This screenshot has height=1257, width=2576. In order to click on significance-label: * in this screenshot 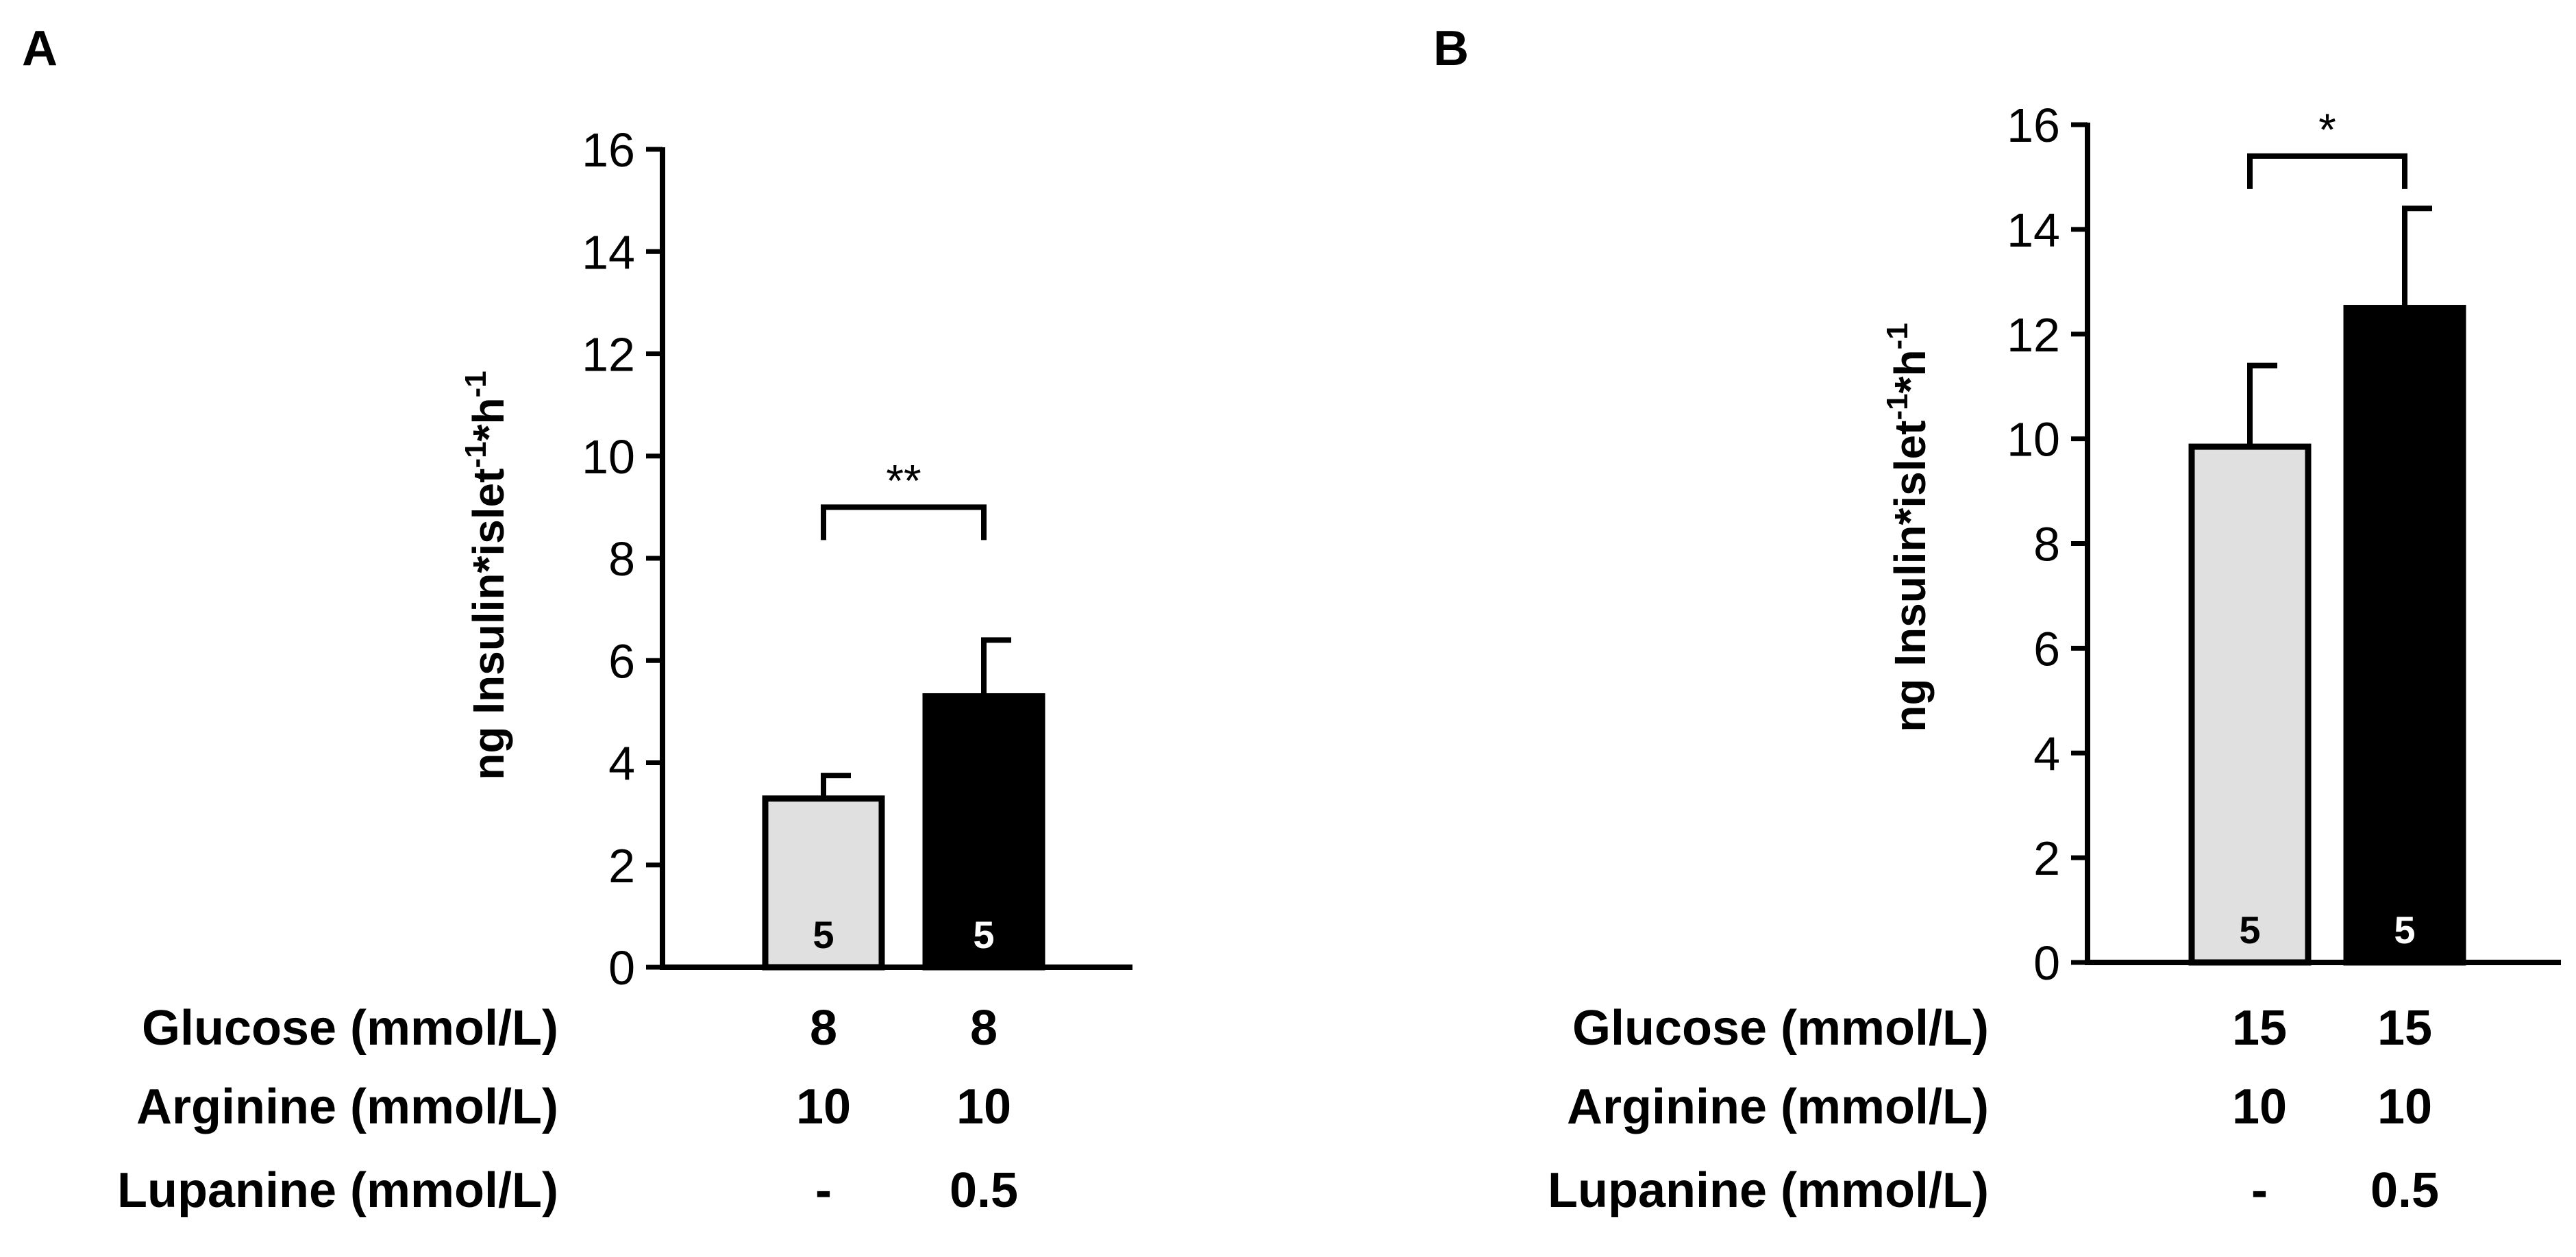, I will do `click(2327, 129)`.